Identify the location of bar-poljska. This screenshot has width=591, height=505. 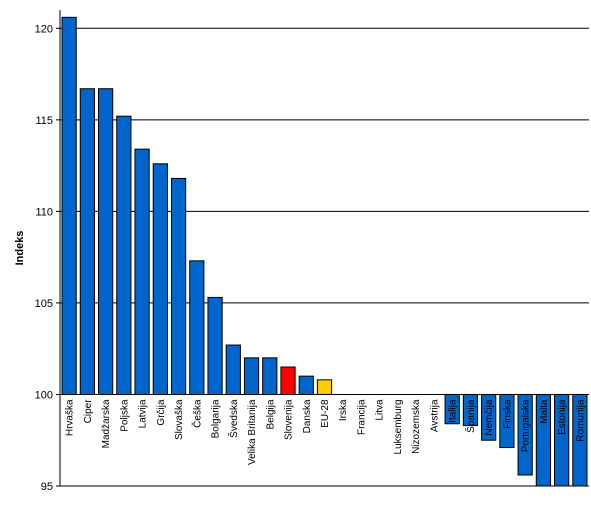
(124, 255).